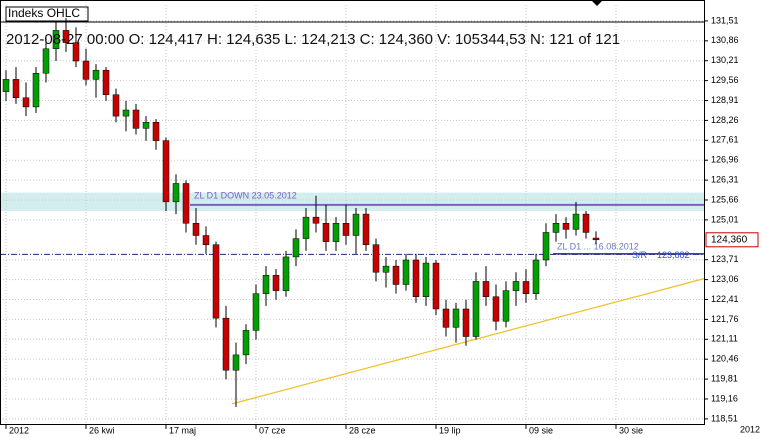 The width and height of the screenshot is (762, 438). Describe the element at coordinates (725, 60) in the screenshot. I see `y-tick-label: 130,21` at that location.